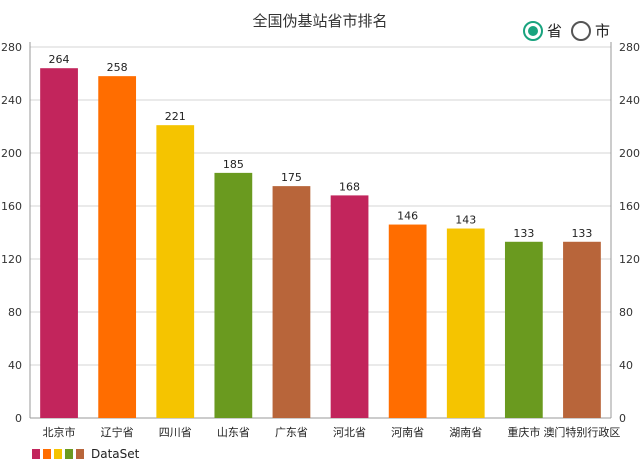  I want to click on chart-legend: DataSet, so click(85, 454).